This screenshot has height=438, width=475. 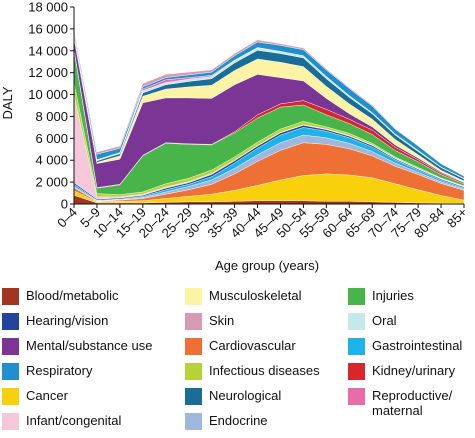 What do you see at coordinates (48, 7) in the screenshot?
I see `y-tick-label: 18 000` at bounding box center [48, 7].